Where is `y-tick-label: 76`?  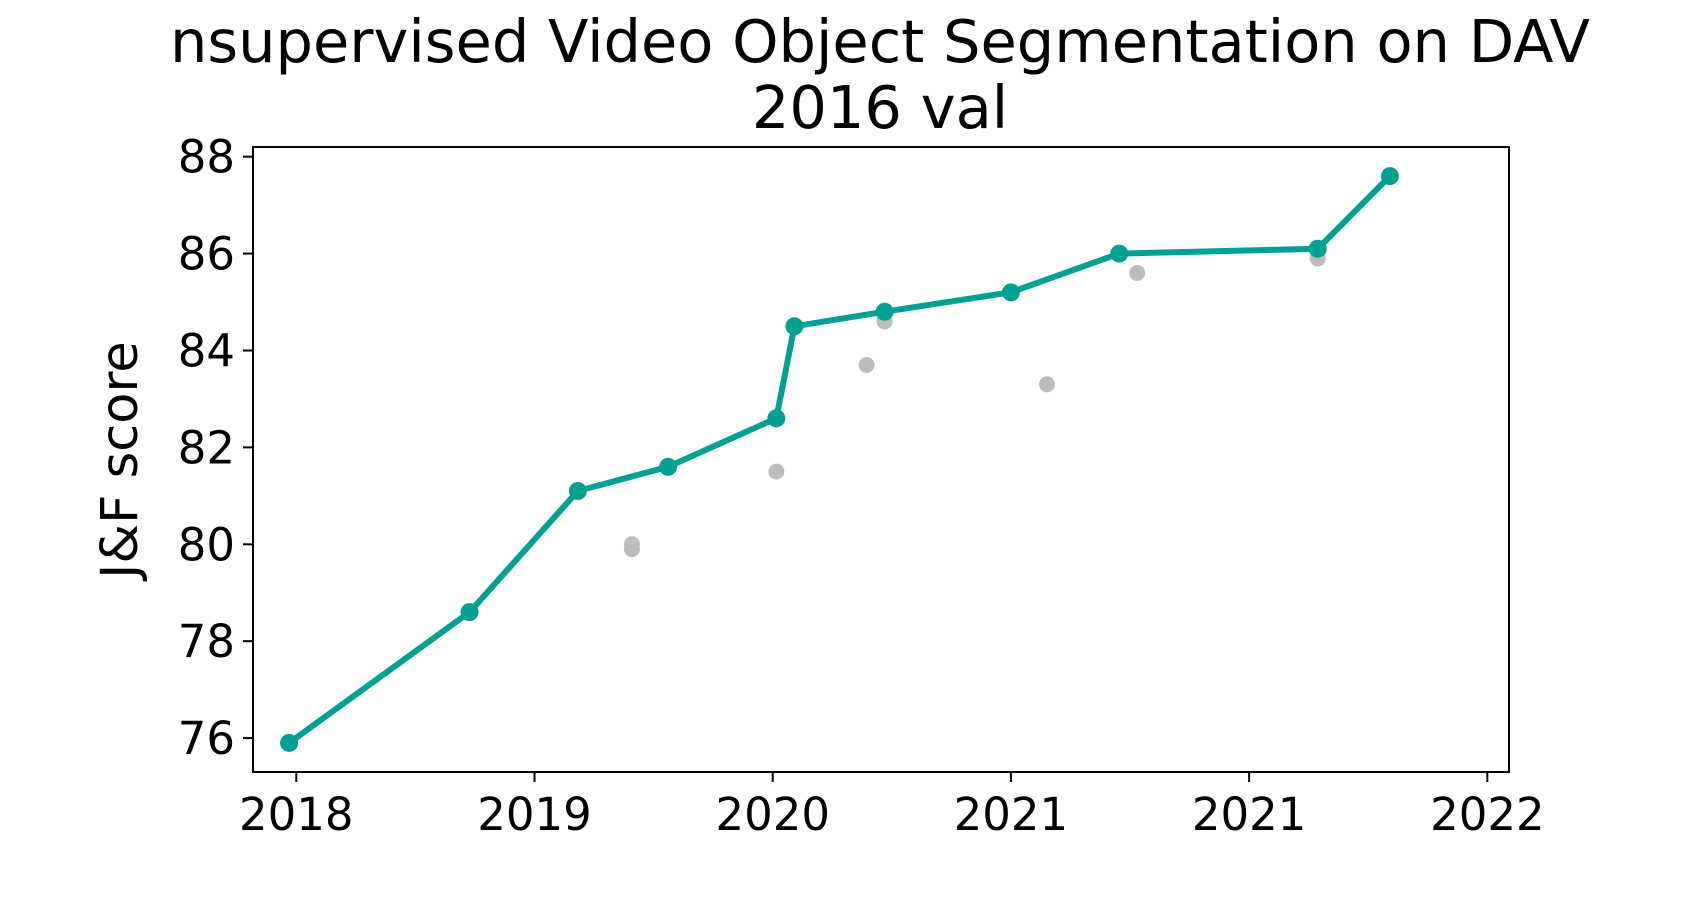
y-tick-label: 76 is located at coordinates (206, 738).